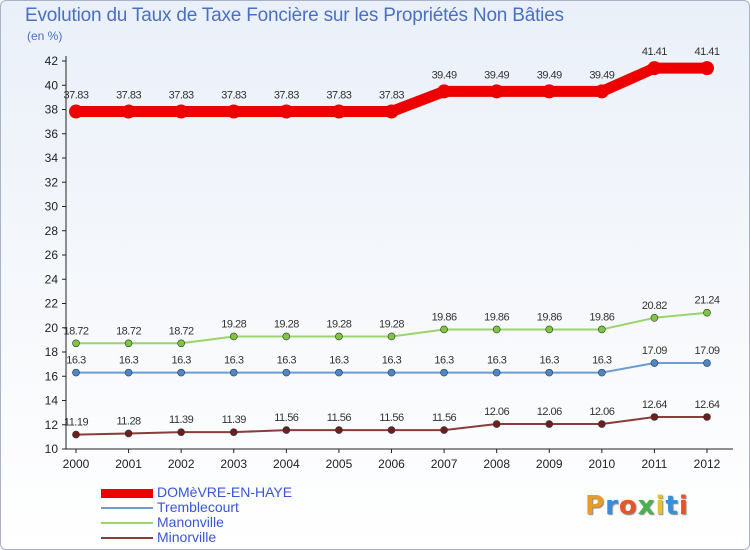 This screenshot has height=550, width=750. I want to click on x-tick-label: 2006, so click(391, 464).